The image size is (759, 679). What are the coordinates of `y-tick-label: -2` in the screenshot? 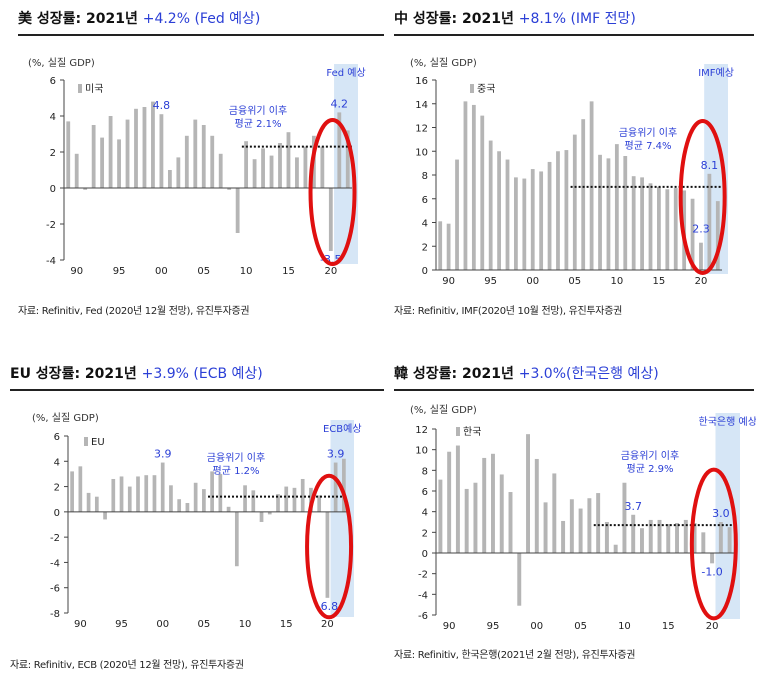 It's located at (55, 538).